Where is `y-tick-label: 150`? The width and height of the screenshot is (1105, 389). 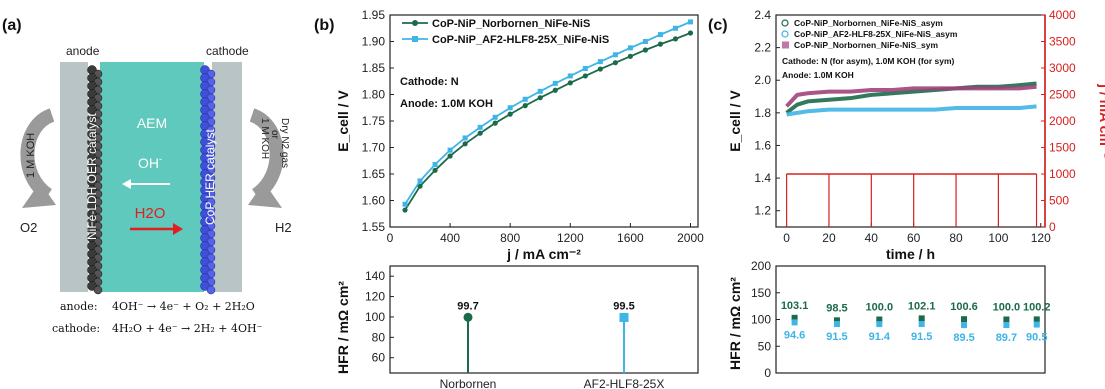
y-tick-label: 150 is located at coordinates (761, 293).